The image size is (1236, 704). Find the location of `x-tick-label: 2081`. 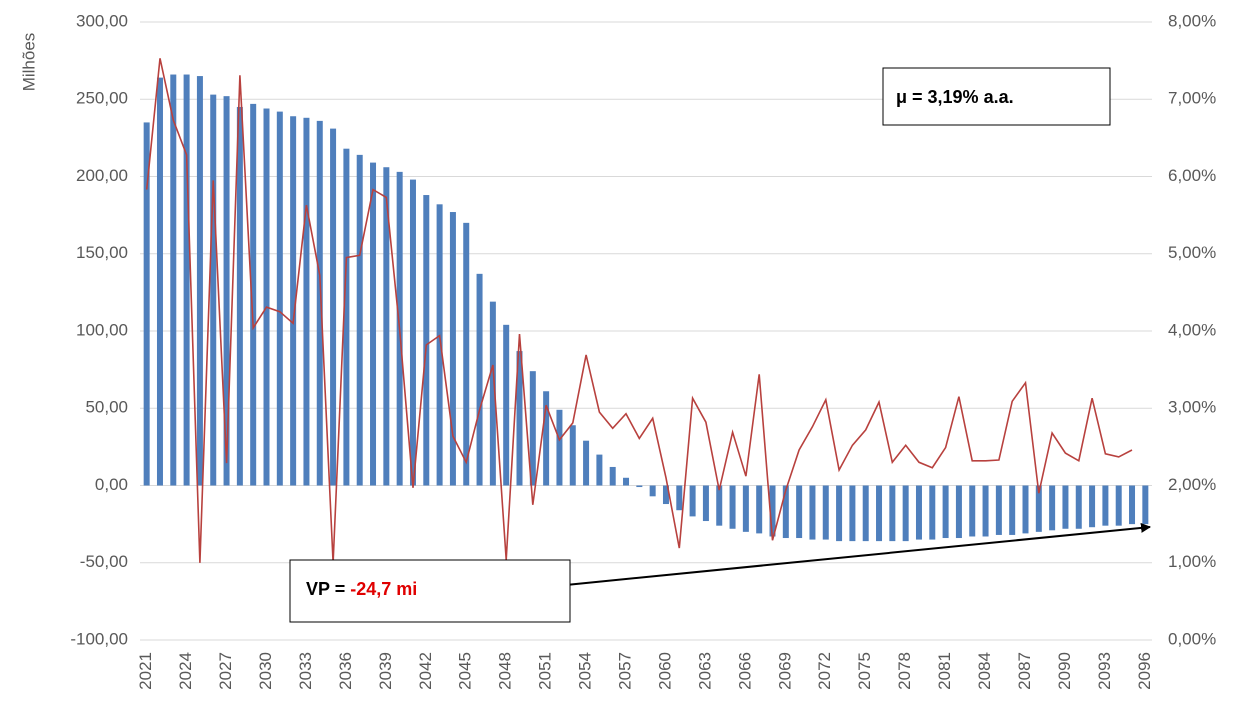

x-tick-label: 2081 is located at coordinates (944, 671).